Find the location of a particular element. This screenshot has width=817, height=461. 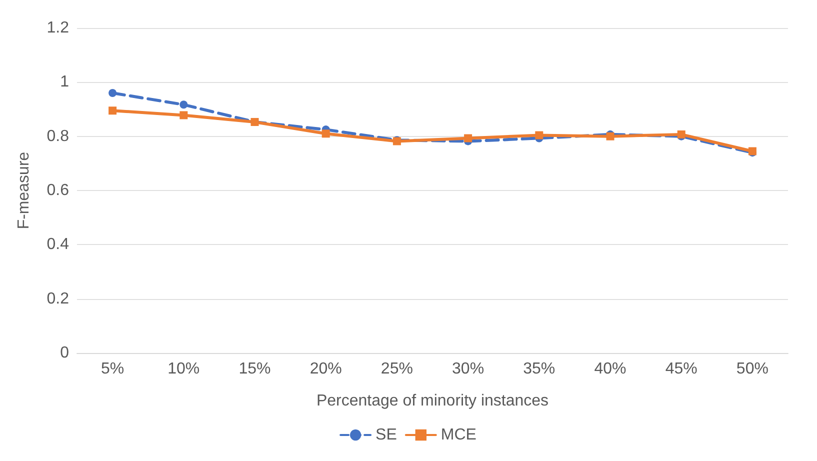

x-tick-label: 20% is located at coordinates (326, 369).